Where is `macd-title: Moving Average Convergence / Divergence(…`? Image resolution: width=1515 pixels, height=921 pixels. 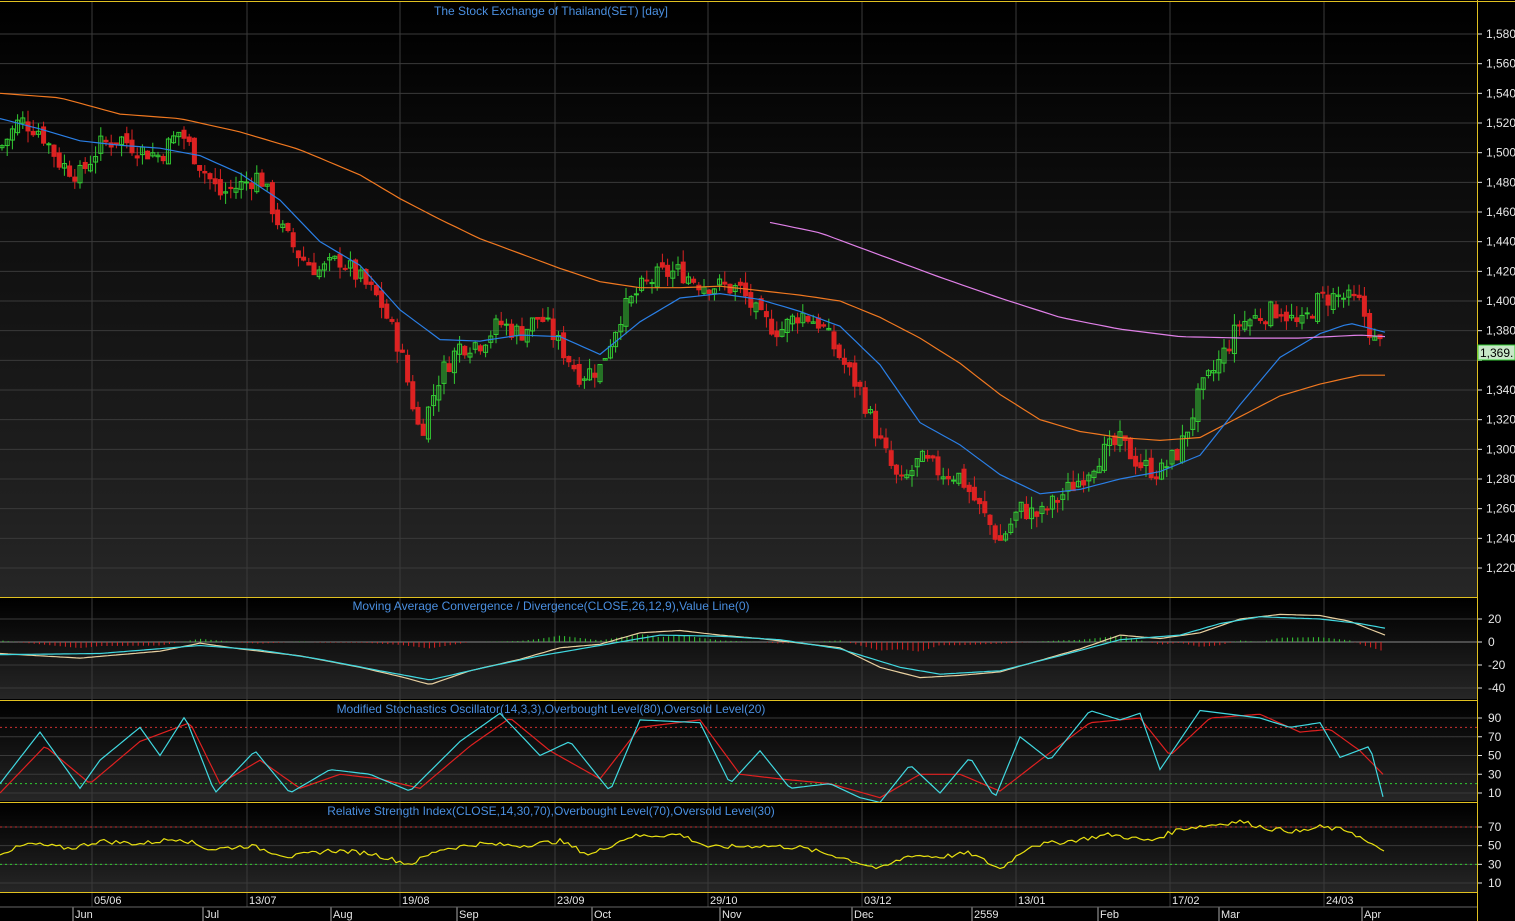
macd-title: Moving Average Convergence / Divergence(… is located at coordinates (550, 606).